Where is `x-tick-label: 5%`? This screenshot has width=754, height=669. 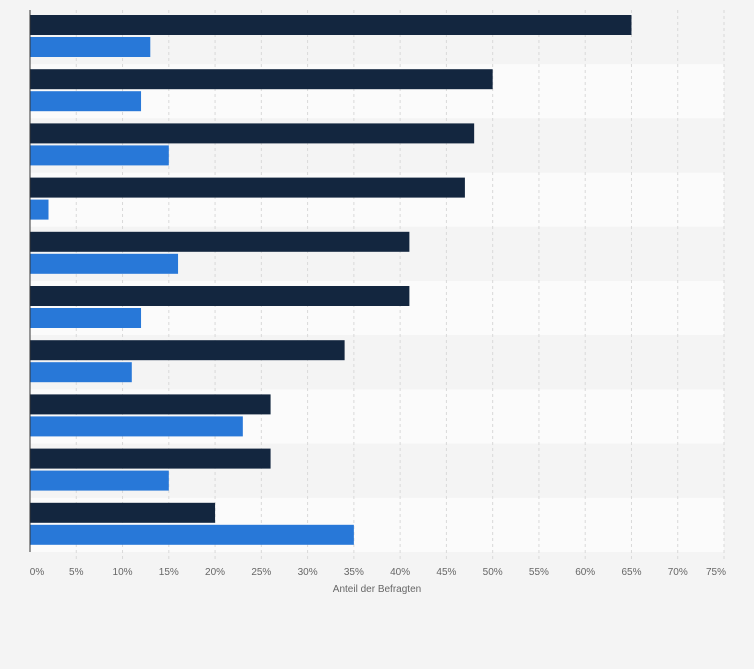
x-tick-label: 5% is located at coordinates (76, 572).